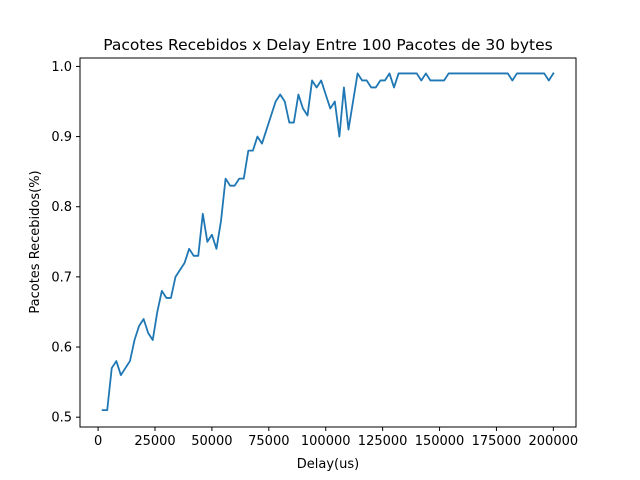 Image resolution: width=640 pixels, height=480 pixels. What do you see at coordinates (61, 348) in the screenshot?
I see `y-tick-label: 0.6` at bounding box center [61, 348].